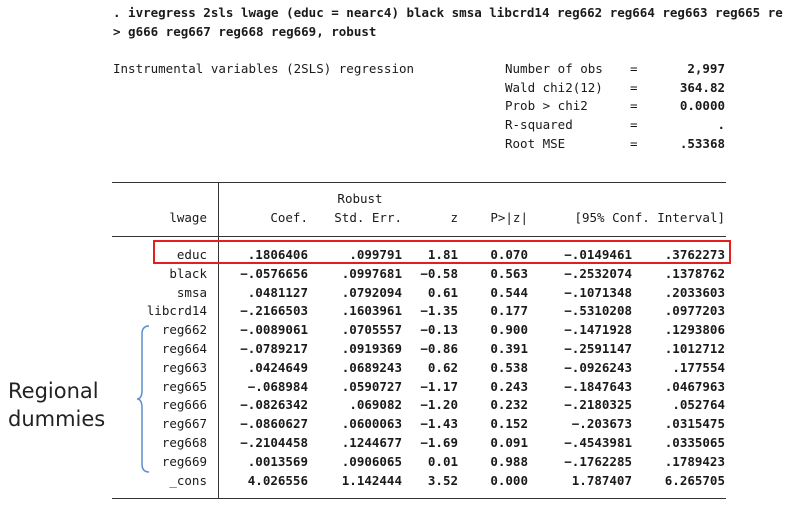  Describe the element at coordinates (439, 330) in the screenshot. I see `cell-z: −0.13` at that location.